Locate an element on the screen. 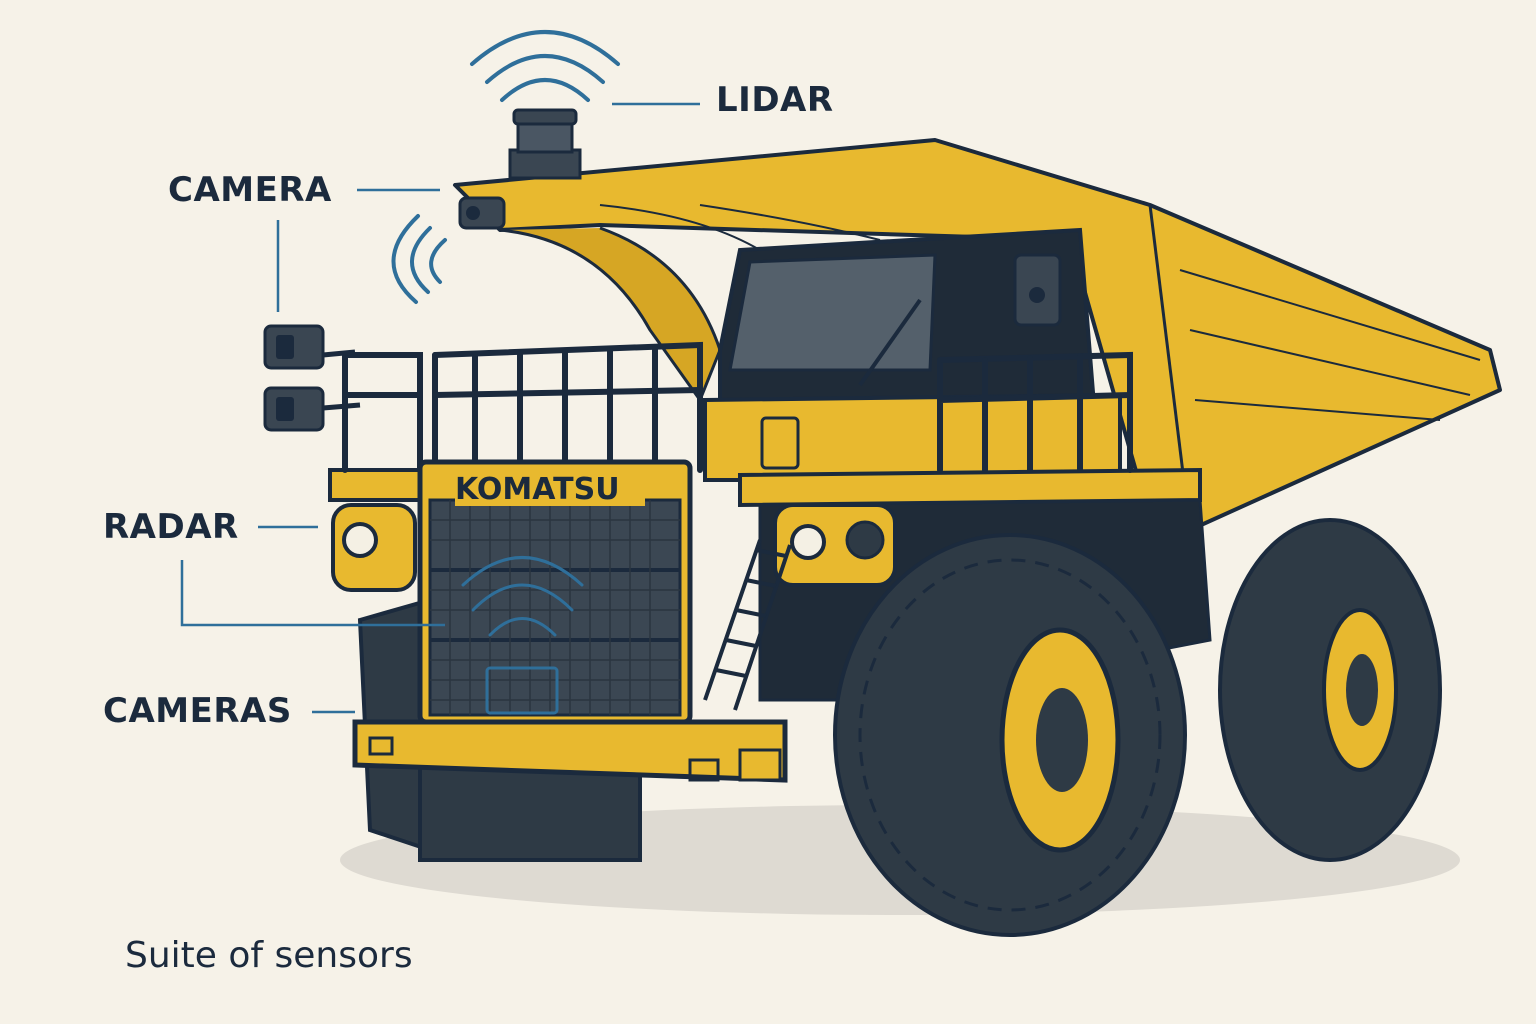 The image size is (1536, 1024). cameras-label: CAMERAS is located at coordinates (197, 711).